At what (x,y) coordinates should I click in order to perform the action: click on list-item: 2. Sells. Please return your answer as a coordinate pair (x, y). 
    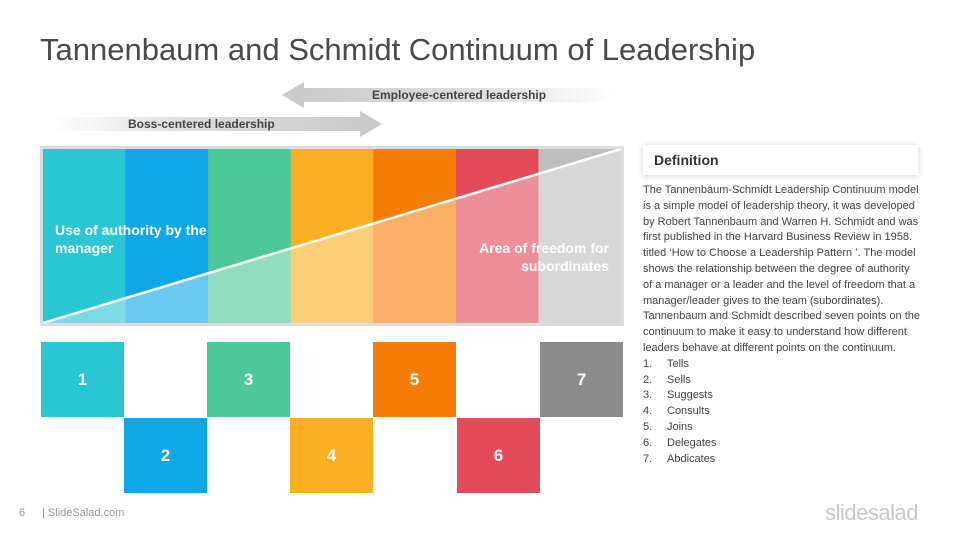
    Looking at the image, I should click on (667, 379).